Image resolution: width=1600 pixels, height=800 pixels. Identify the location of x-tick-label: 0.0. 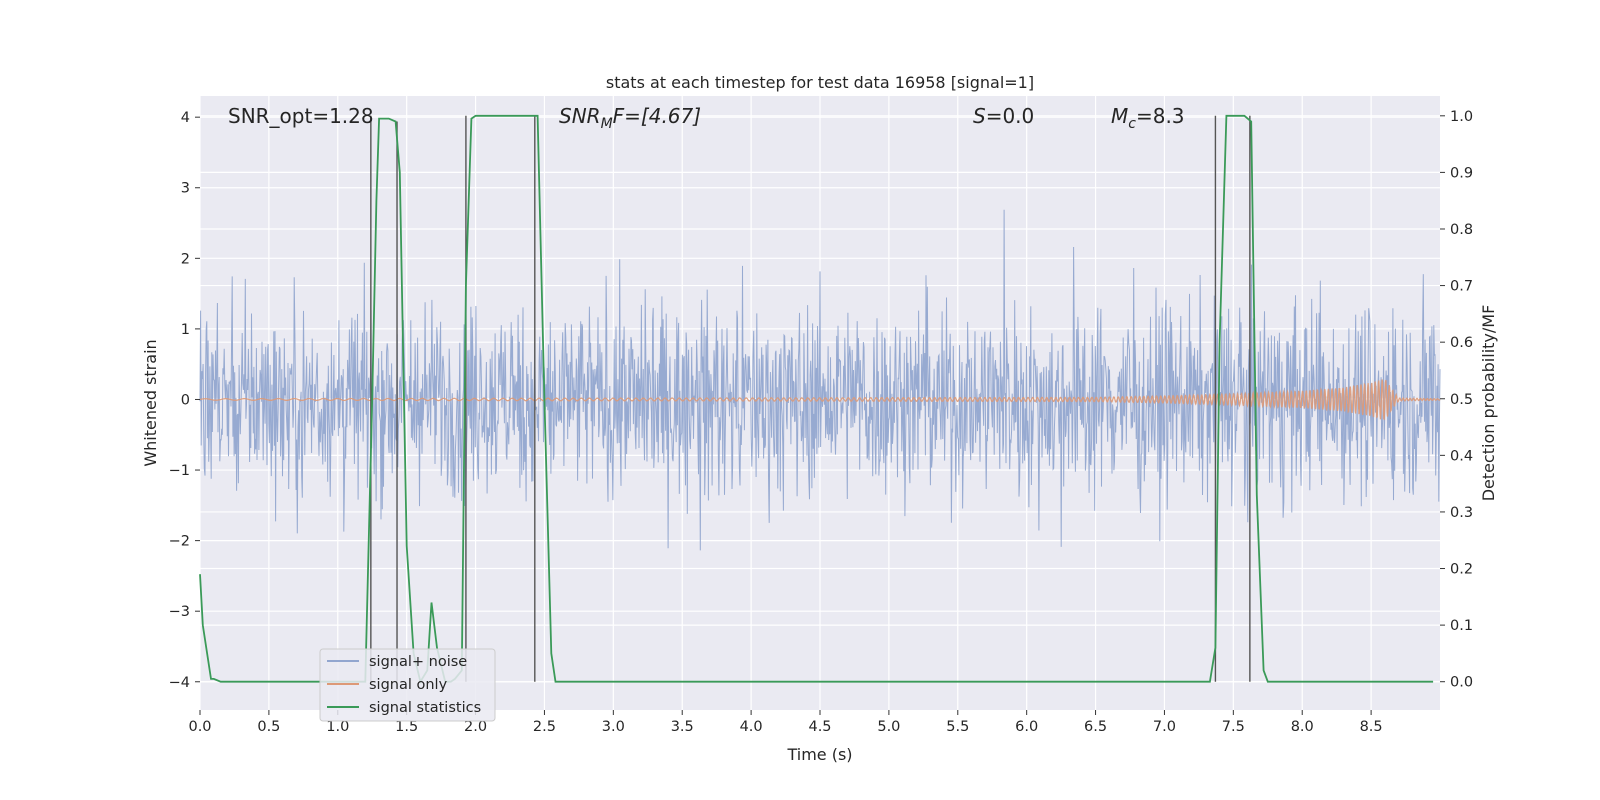
(199, 727).